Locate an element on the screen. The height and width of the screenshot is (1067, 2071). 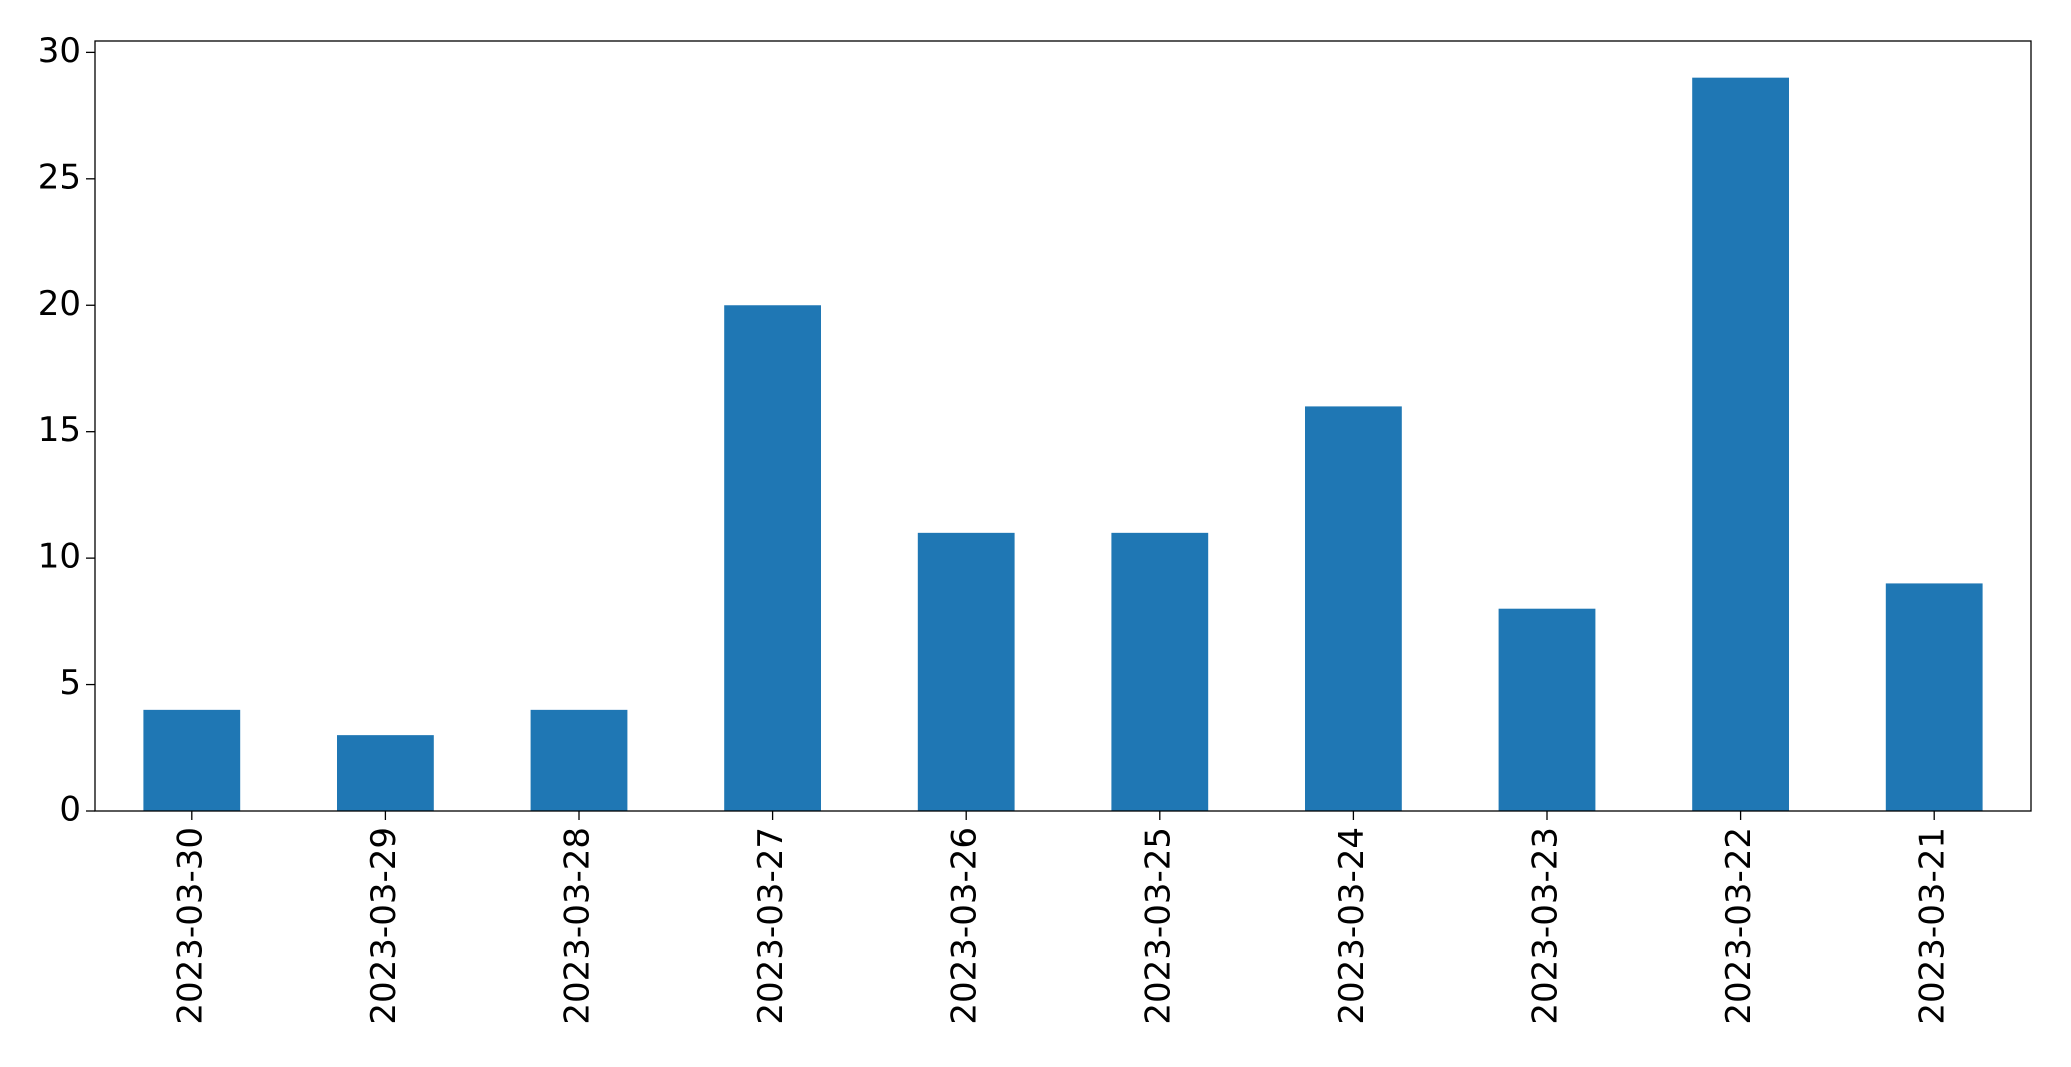
x-tick-label: 2023-03-30 is located at coordinates (190, 926).